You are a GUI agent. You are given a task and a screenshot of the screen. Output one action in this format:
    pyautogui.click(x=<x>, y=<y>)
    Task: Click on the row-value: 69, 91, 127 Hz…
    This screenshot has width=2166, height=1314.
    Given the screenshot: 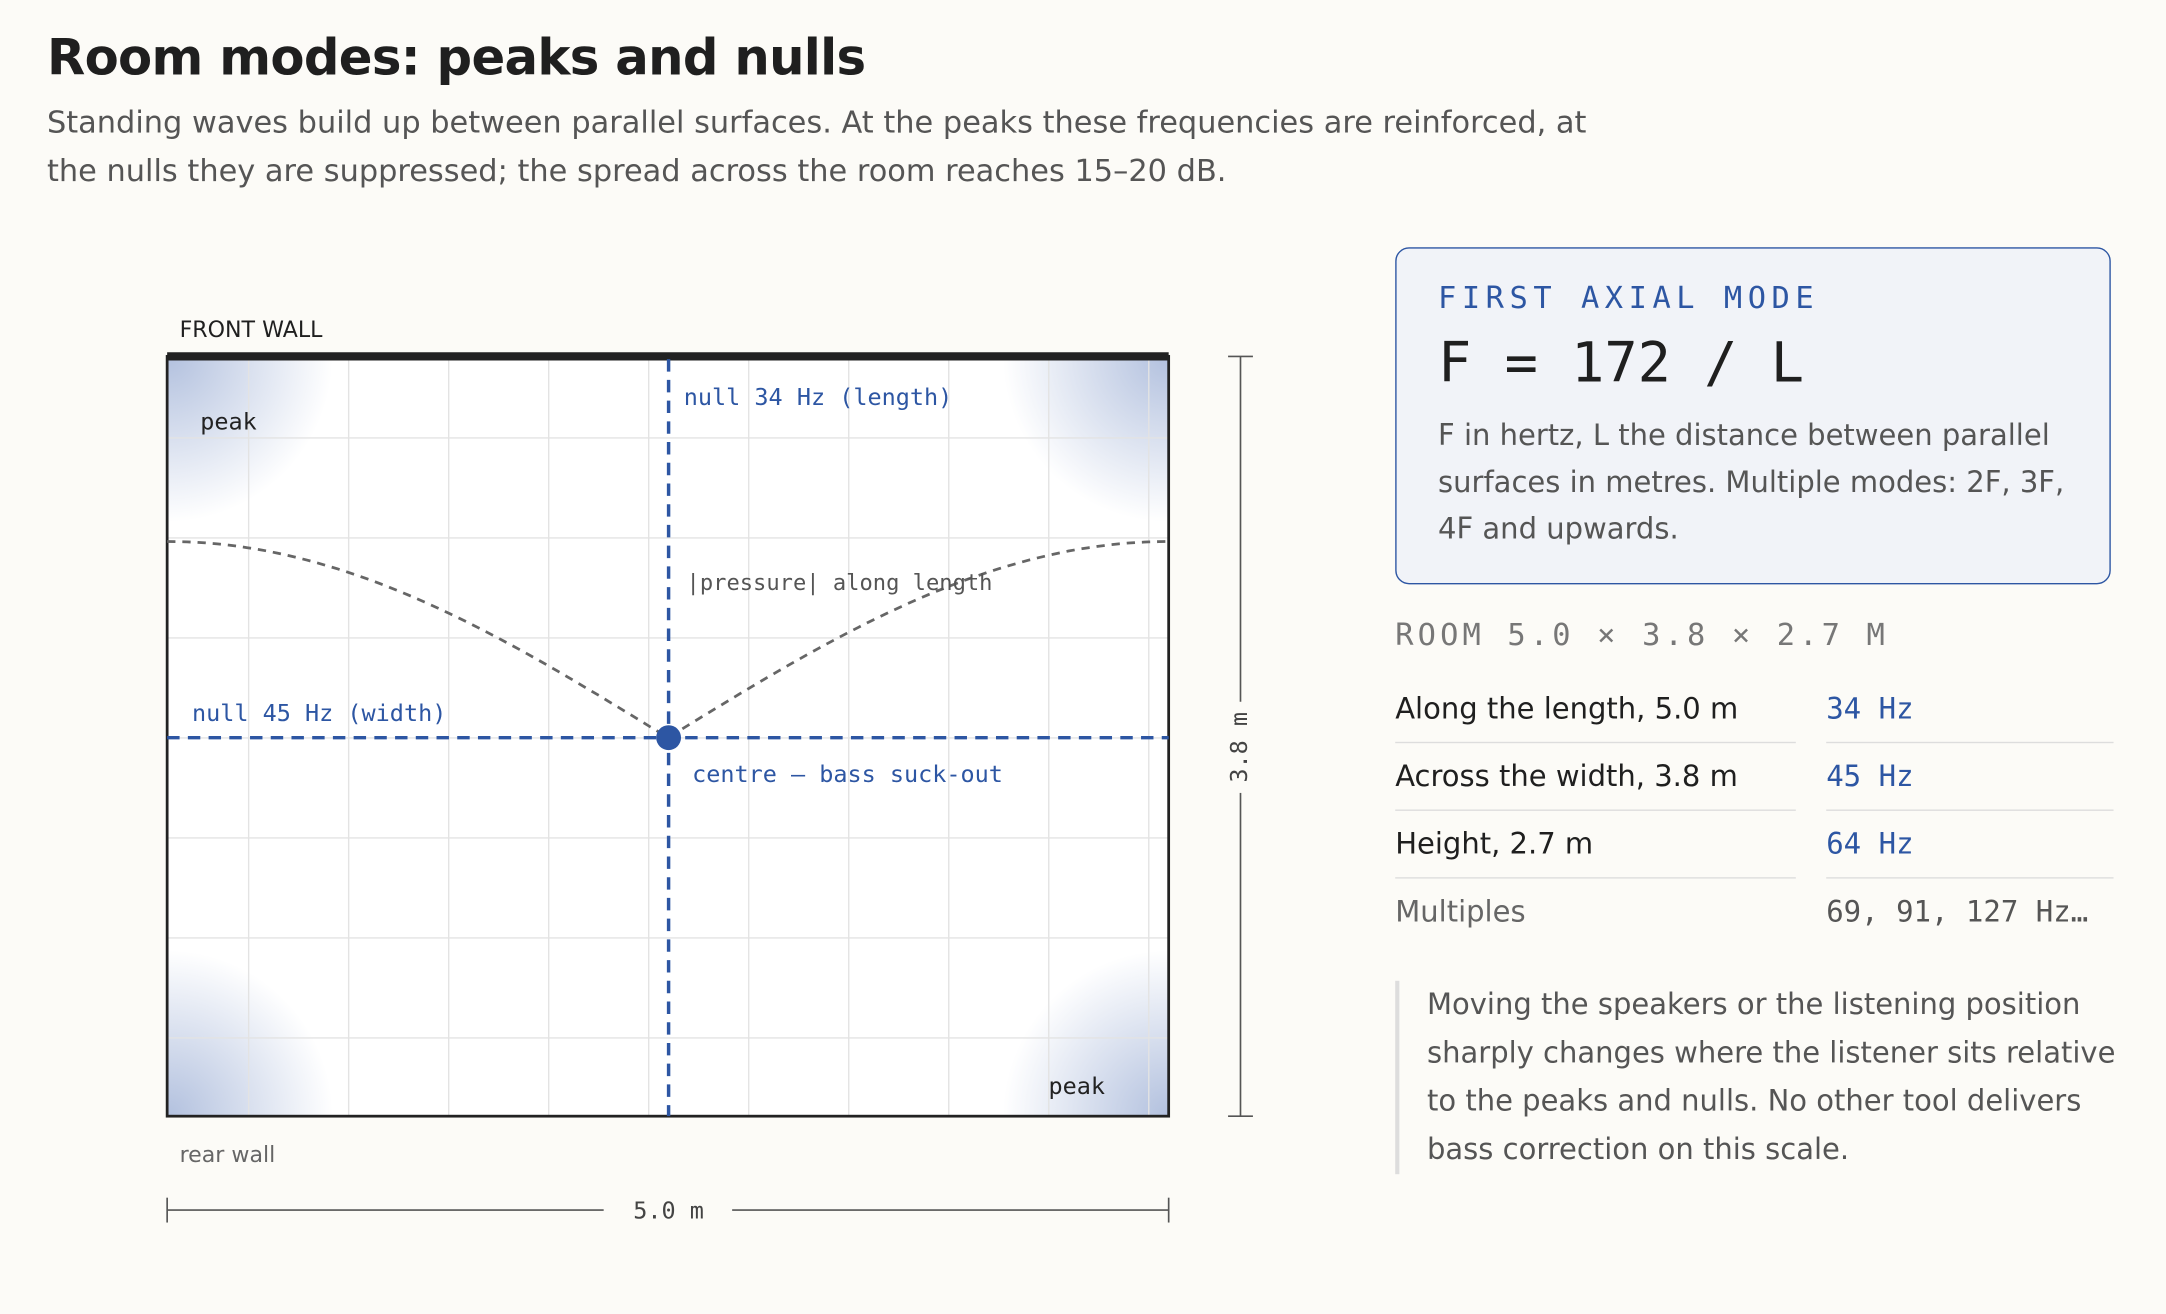 What is the action you would take?
    pyautogui.click(x=1957, y=912)
    